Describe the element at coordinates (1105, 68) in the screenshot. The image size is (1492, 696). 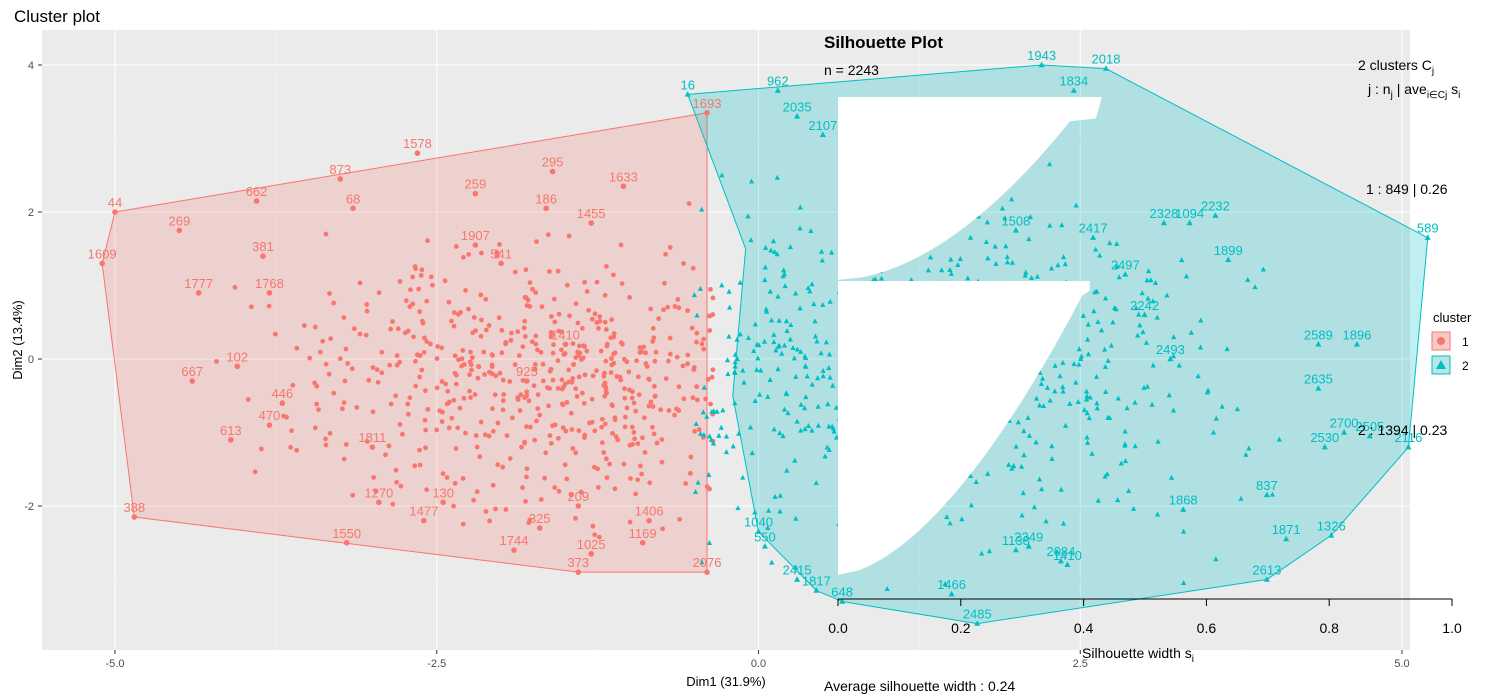
I see `point-2018` at that location.